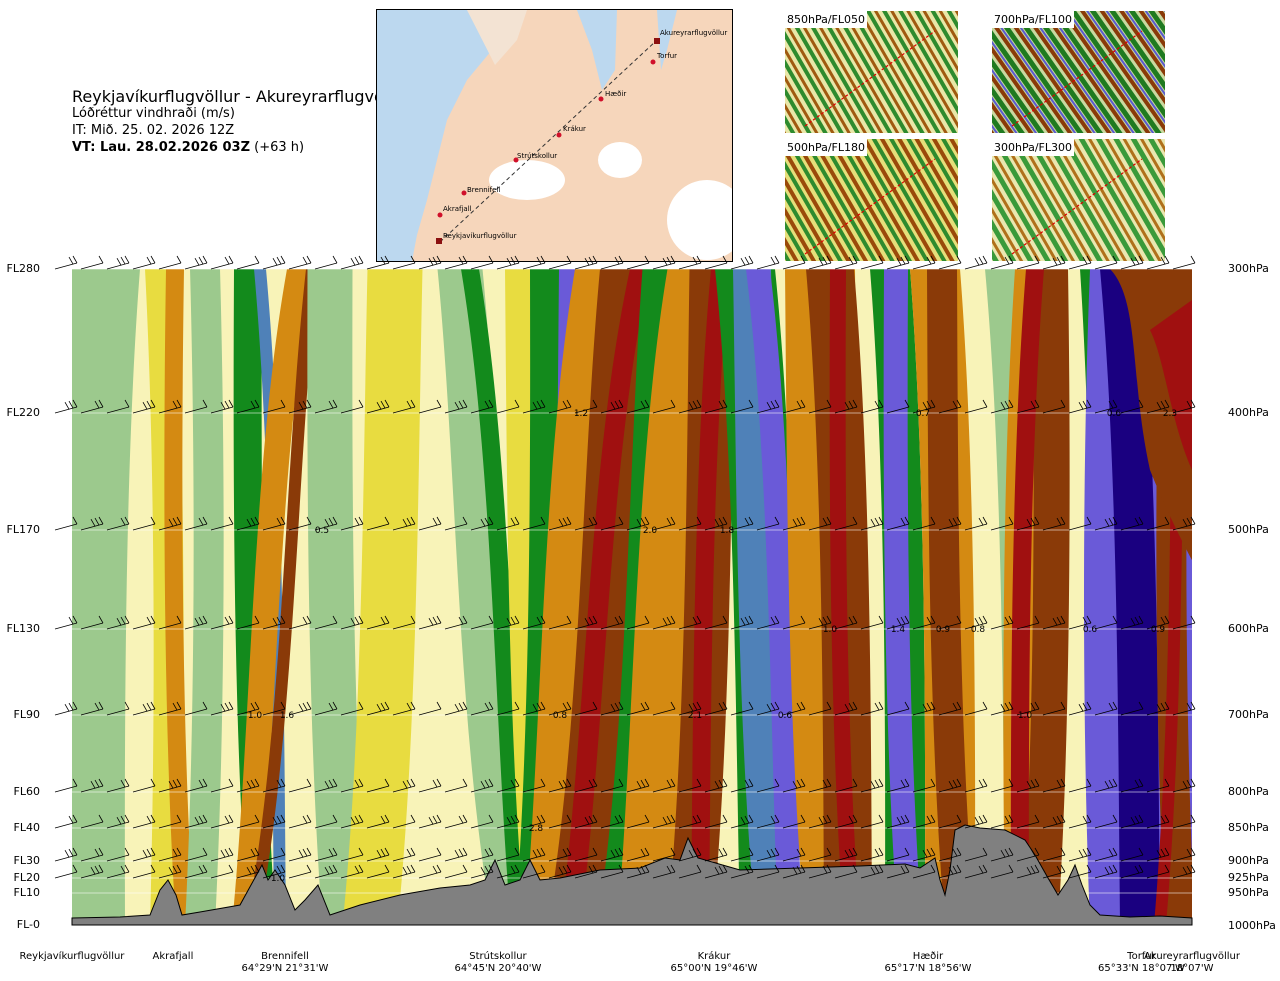 This screenshot has height=981, width=1280. What do you see at coordinates (23, 268) in the screenshot?
I see `flight-level-tick: FL280` at bounding box center [23, 268].